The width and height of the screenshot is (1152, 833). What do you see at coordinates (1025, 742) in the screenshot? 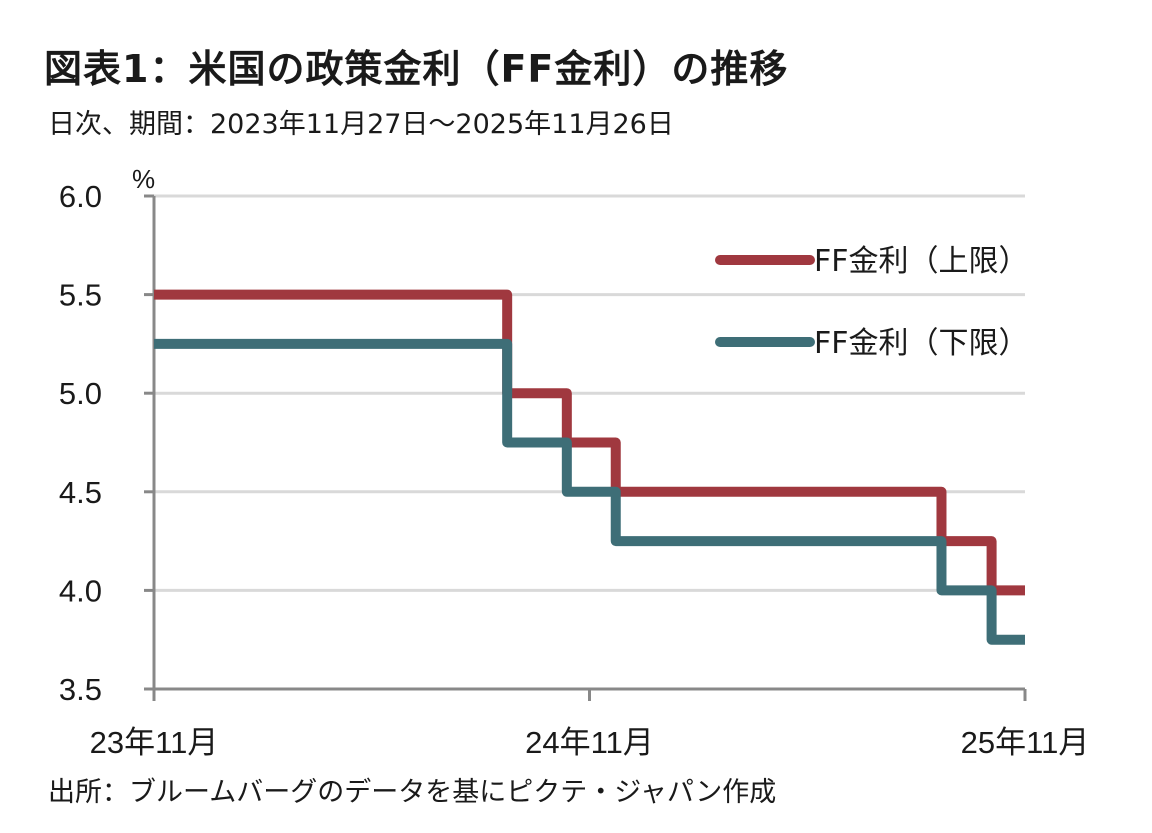
I see `x-tick-label: 25年11月` at bounding box center [1025, 742].